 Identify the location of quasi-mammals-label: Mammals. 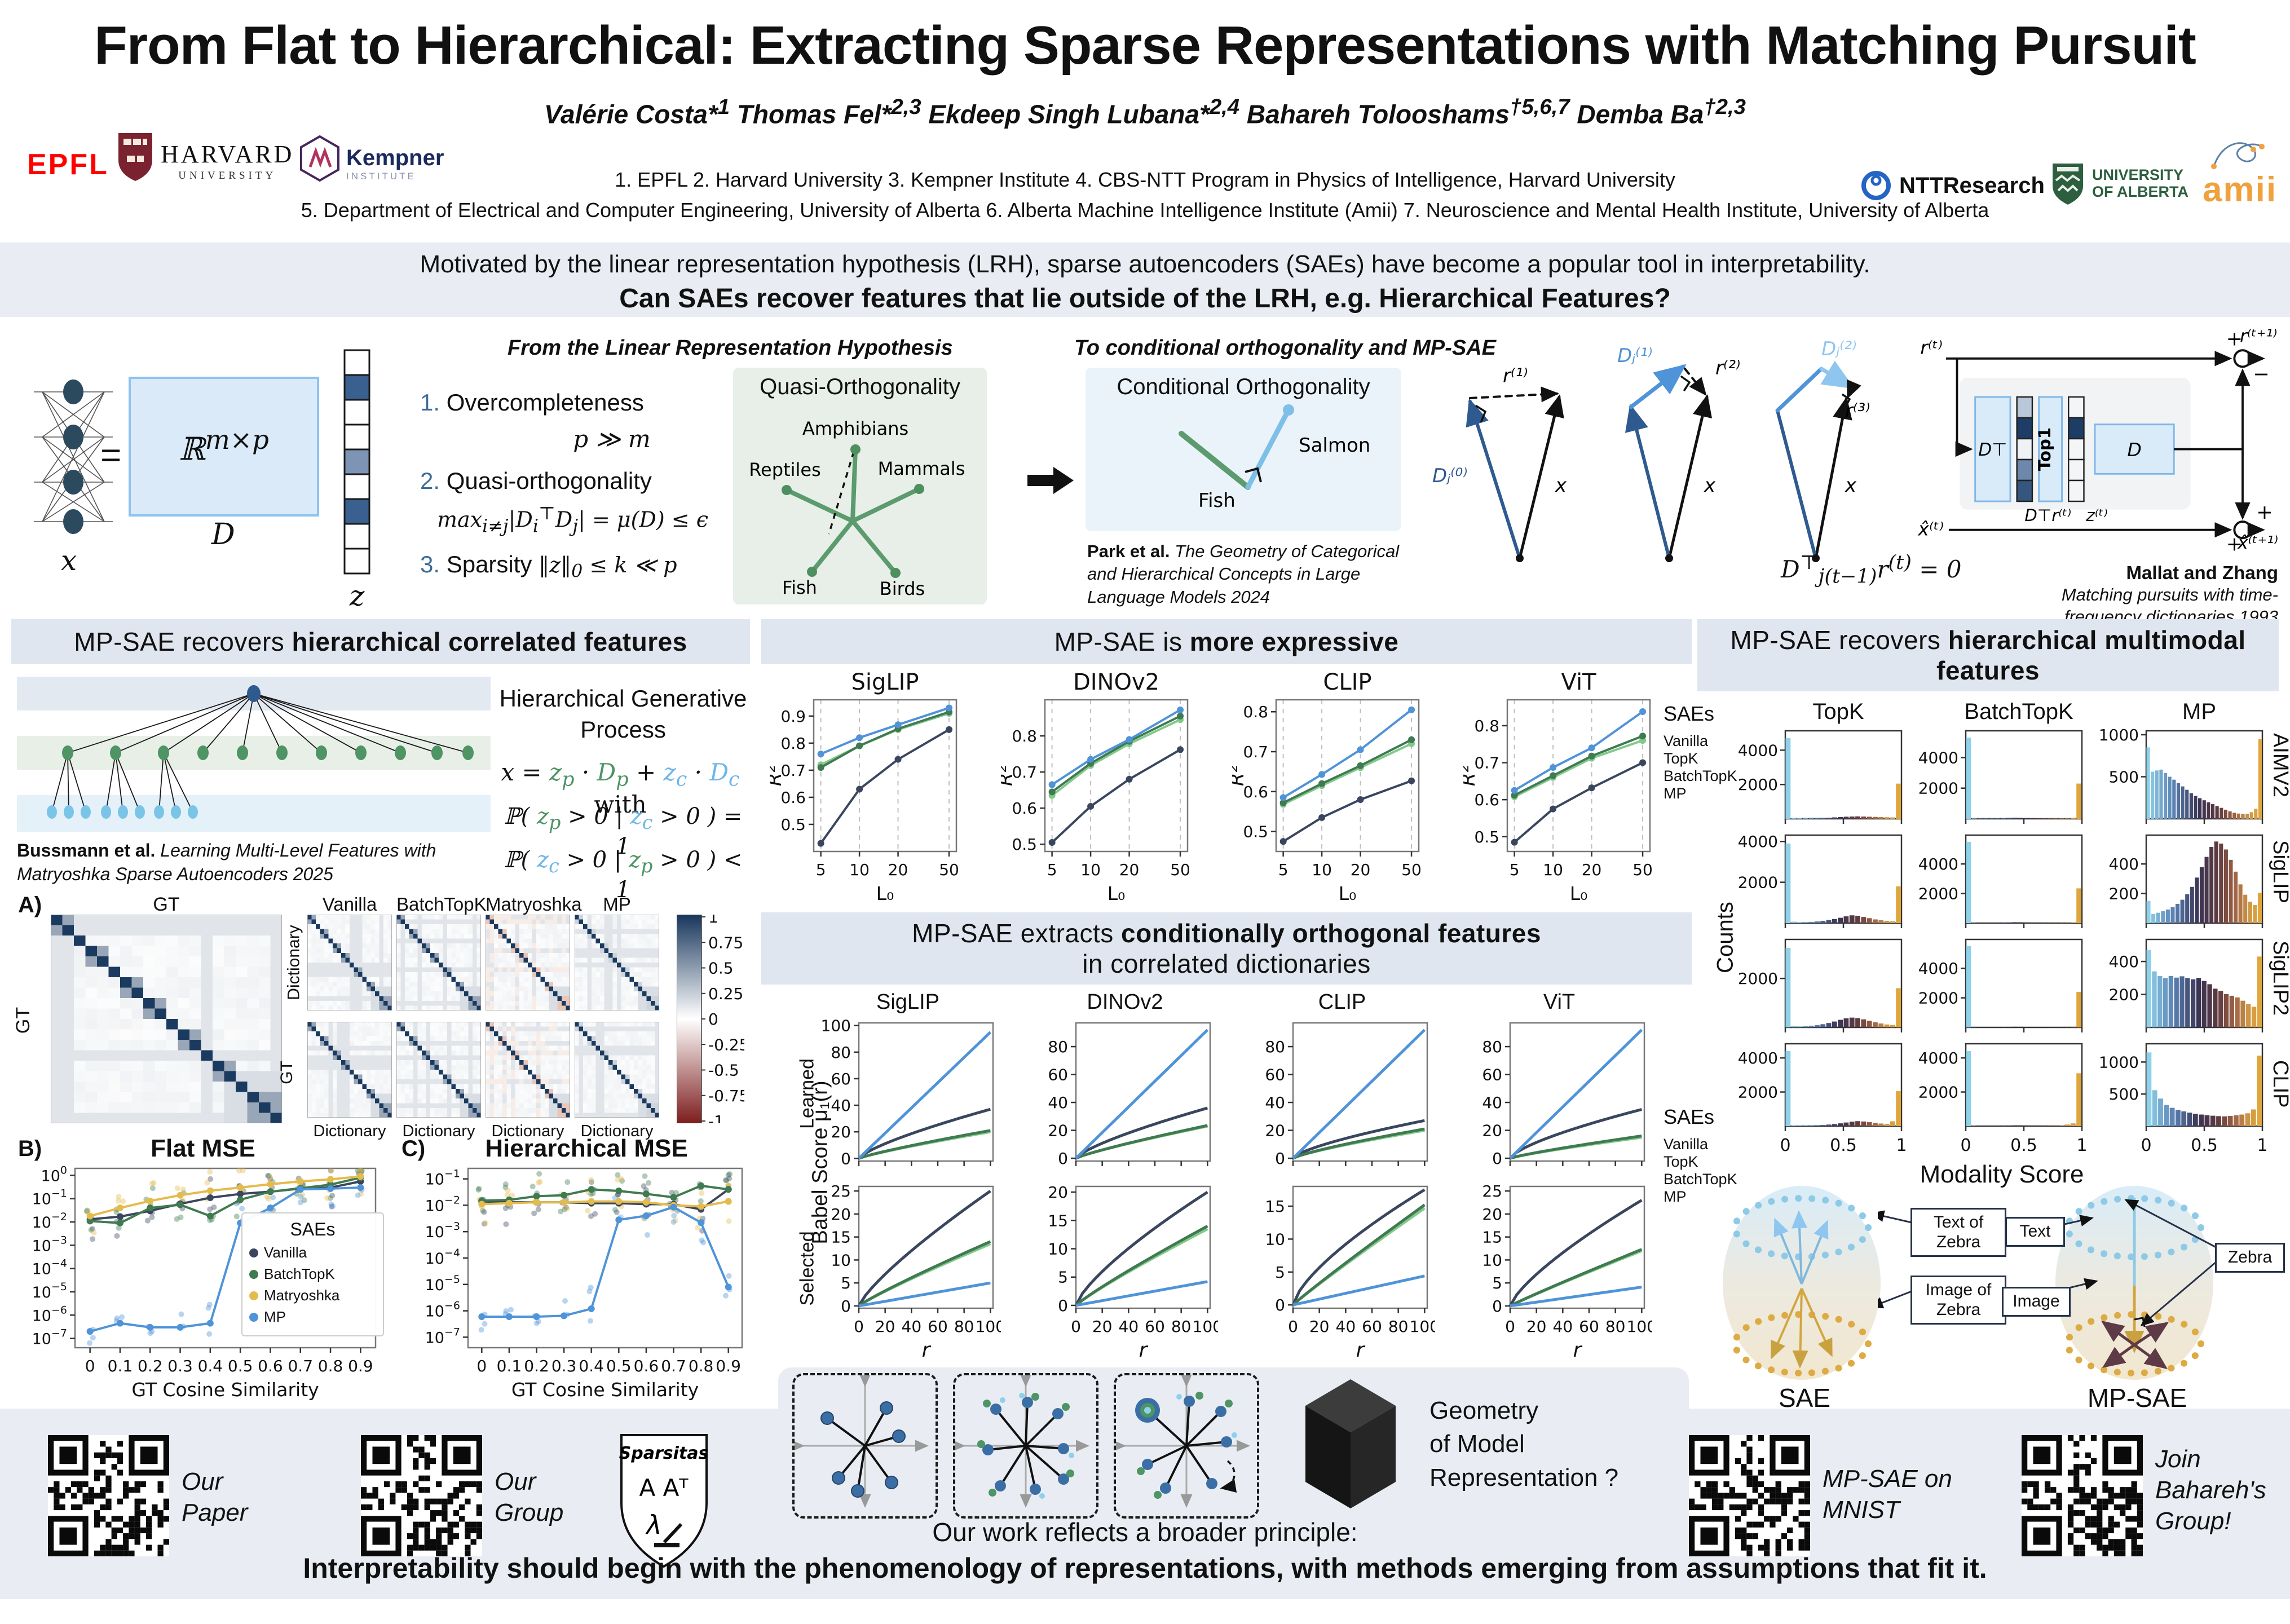
(921, 469).